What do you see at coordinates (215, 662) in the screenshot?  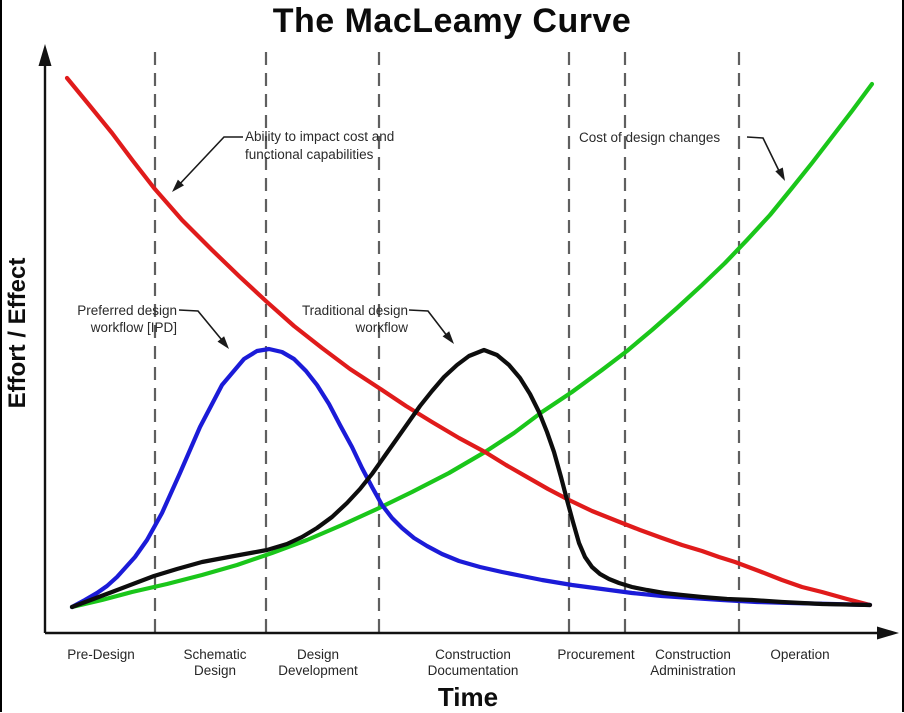 I see `phase-label-schematic-design: Schematic Design` at bounding box center [215, 662].